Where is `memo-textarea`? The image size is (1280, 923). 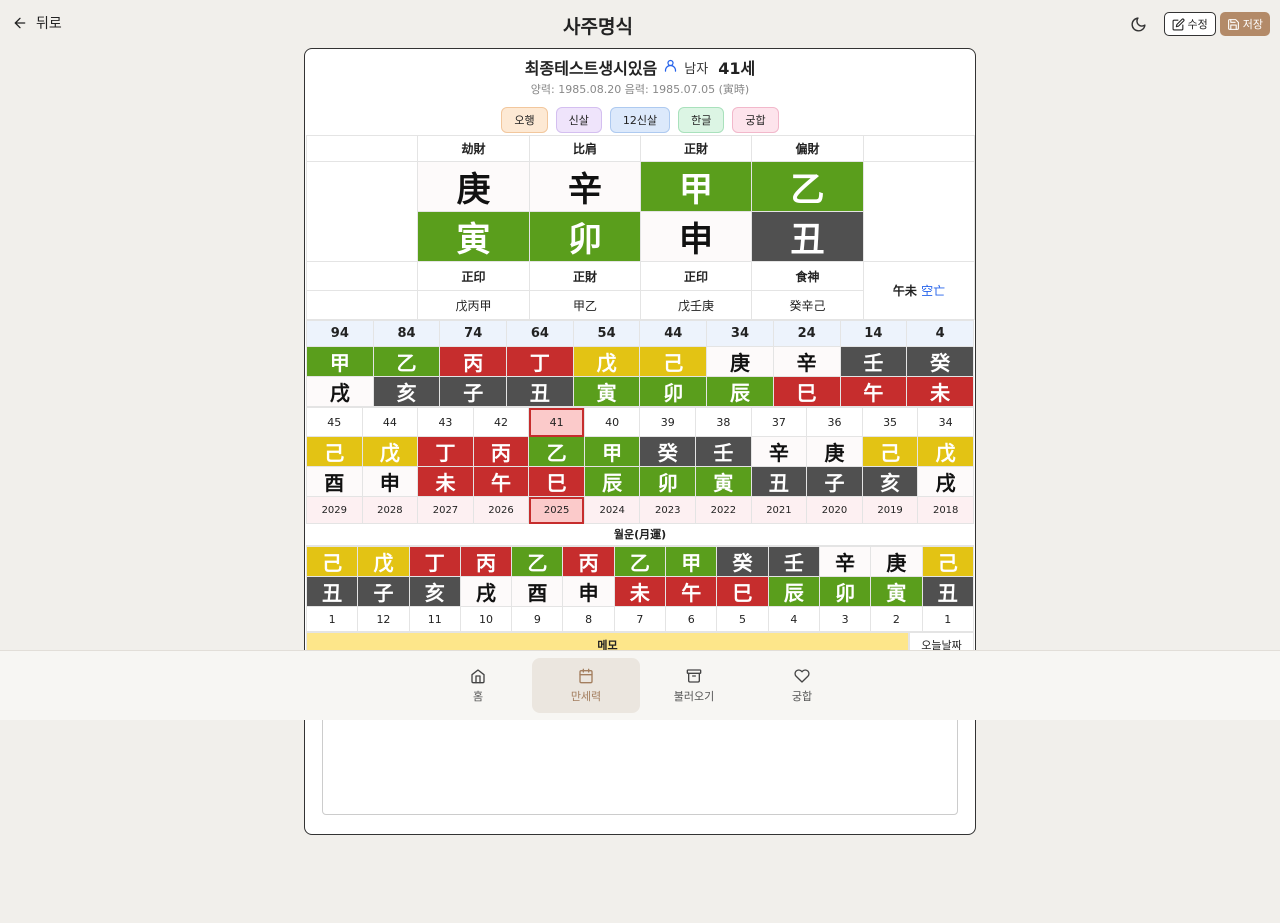 memo-textarea is located at coordinates (640, 764).